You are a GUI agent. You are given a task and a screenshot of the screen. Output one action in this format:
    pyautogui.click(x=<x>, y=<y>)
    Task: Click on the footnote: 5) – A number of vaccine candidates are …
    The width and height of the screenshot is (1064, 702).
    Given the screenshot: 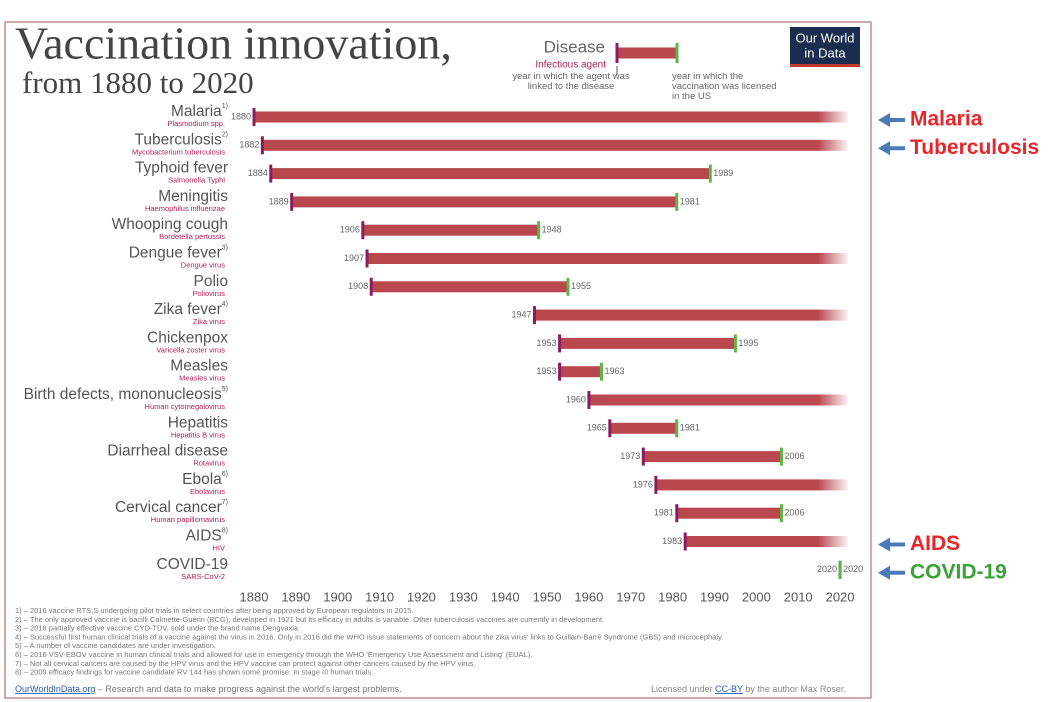 What is the action you would take?
    pyautogui.click(x=115, y=645)
    